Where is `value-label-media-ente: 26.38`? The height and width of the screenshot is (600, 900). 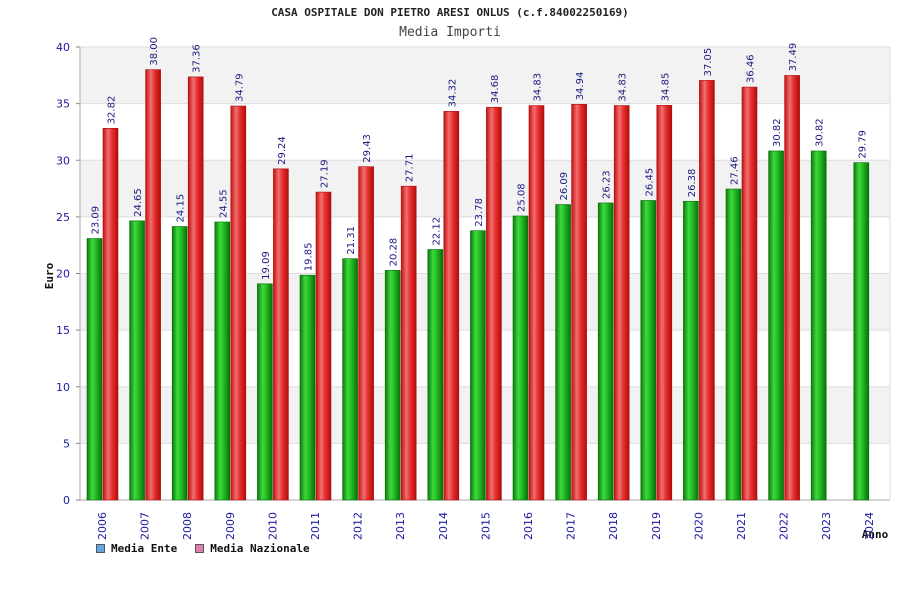
value-label-media-ente: 26.38 is located at coordinates (692, 183).